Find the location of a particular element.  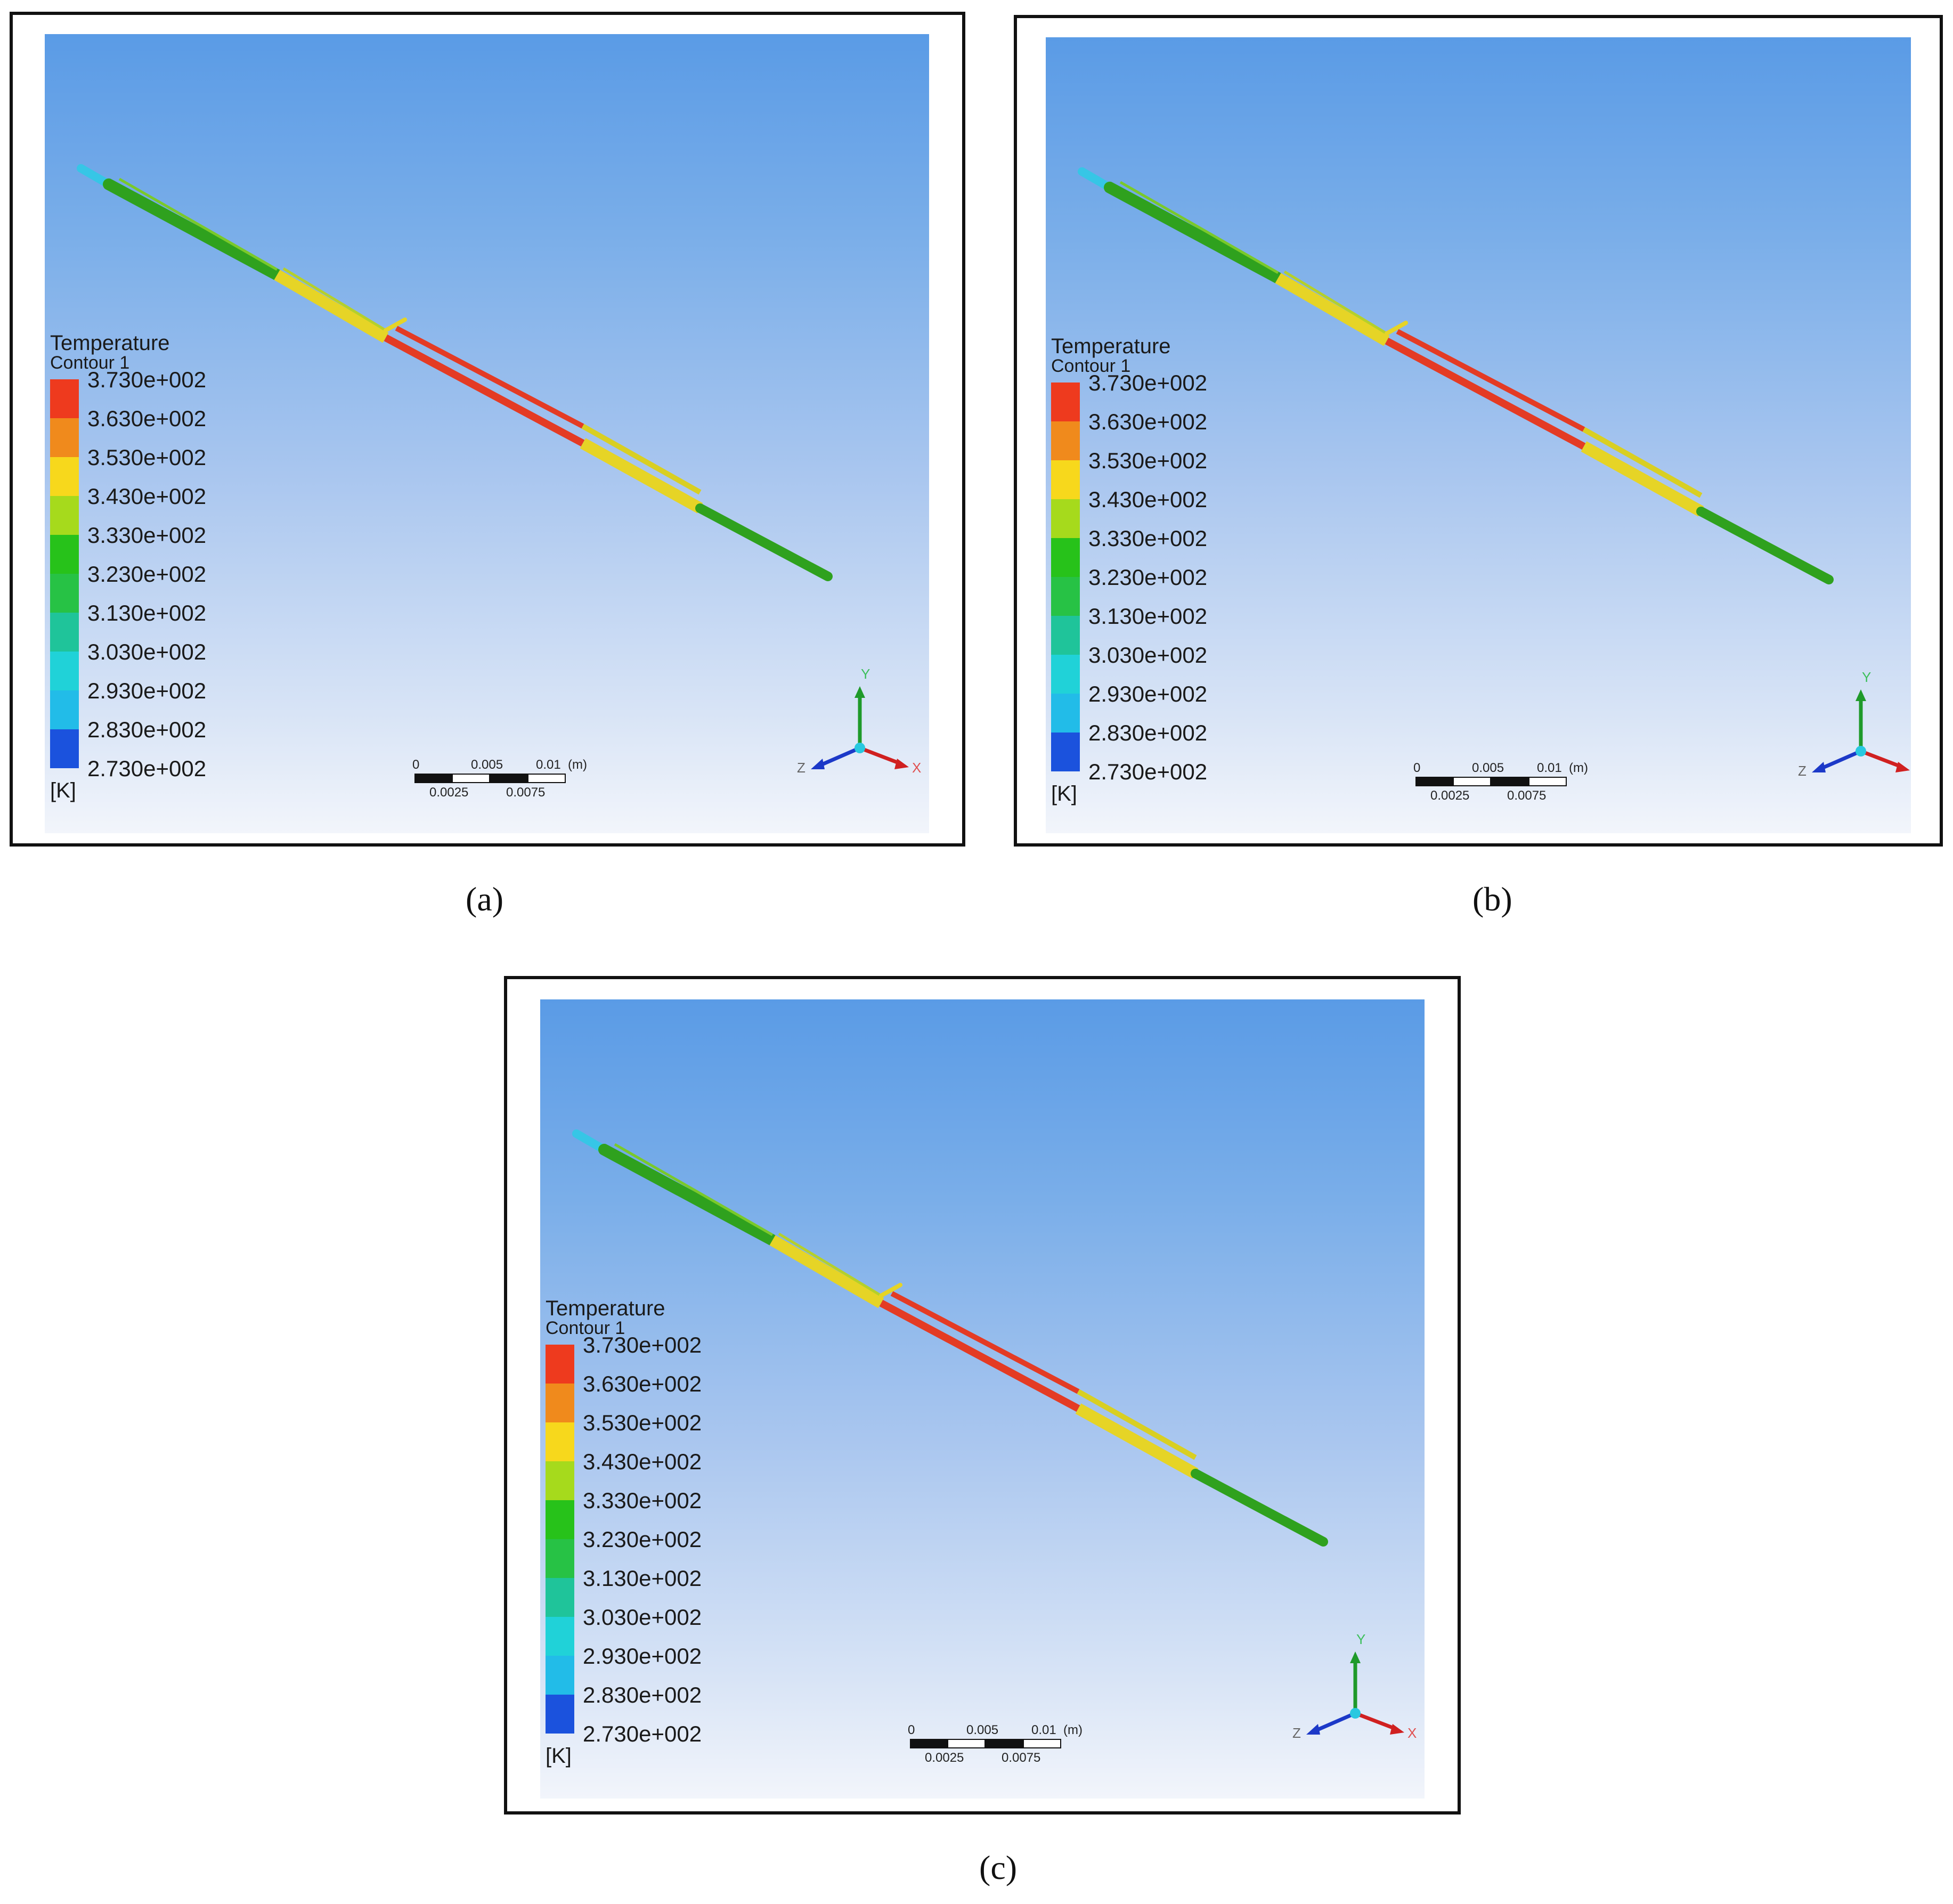

legend-tick: 3.130e+002 is located at coordinates (643, 1579).